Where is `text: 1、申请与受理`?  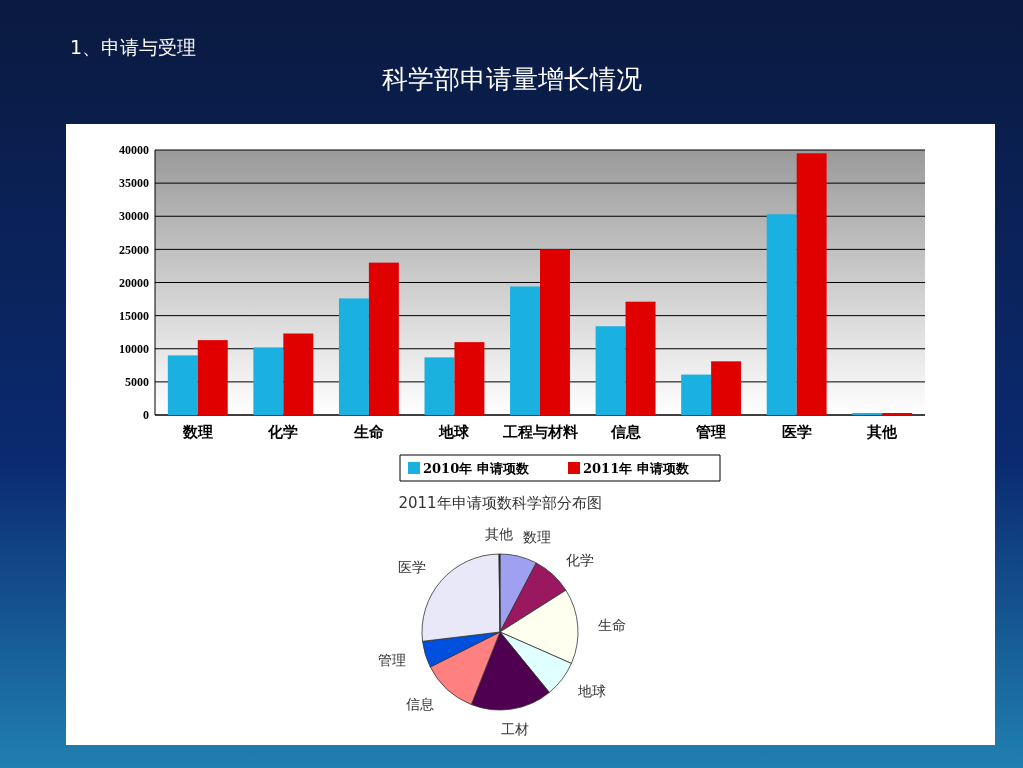
text: 1、申请与受理 is located at coordinates (133, 47).